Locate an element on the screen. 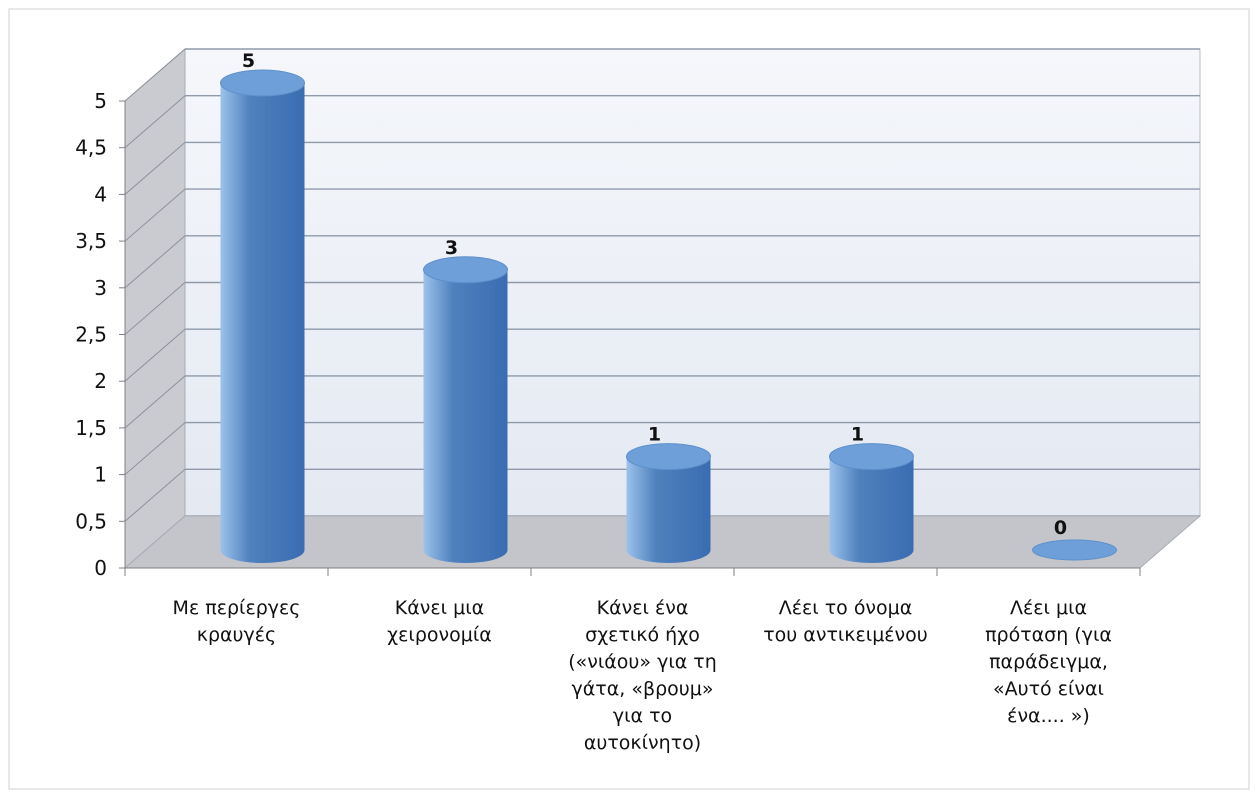  data-label: 5 is located at coordinates (248, 61).